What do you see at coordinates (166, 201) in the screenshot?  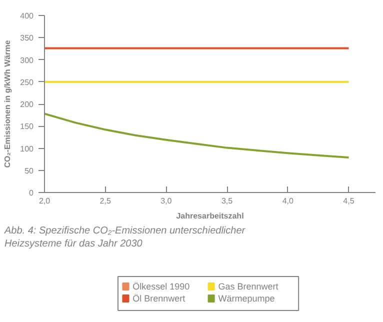 I see `x-tick-label: 3,0` at bounding box center [166, 201].